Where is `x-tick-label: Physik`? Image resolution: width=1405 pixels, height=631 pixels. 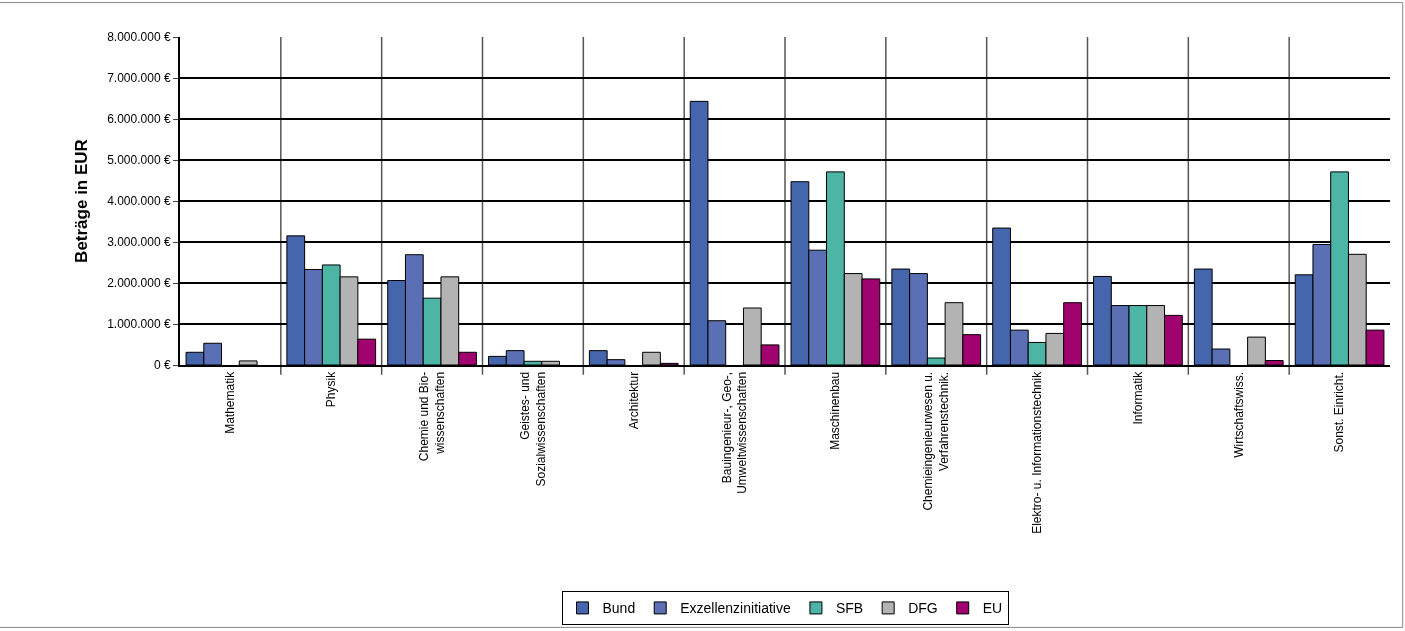
x-tick-label: Physik is located at coordinates (331, 389).